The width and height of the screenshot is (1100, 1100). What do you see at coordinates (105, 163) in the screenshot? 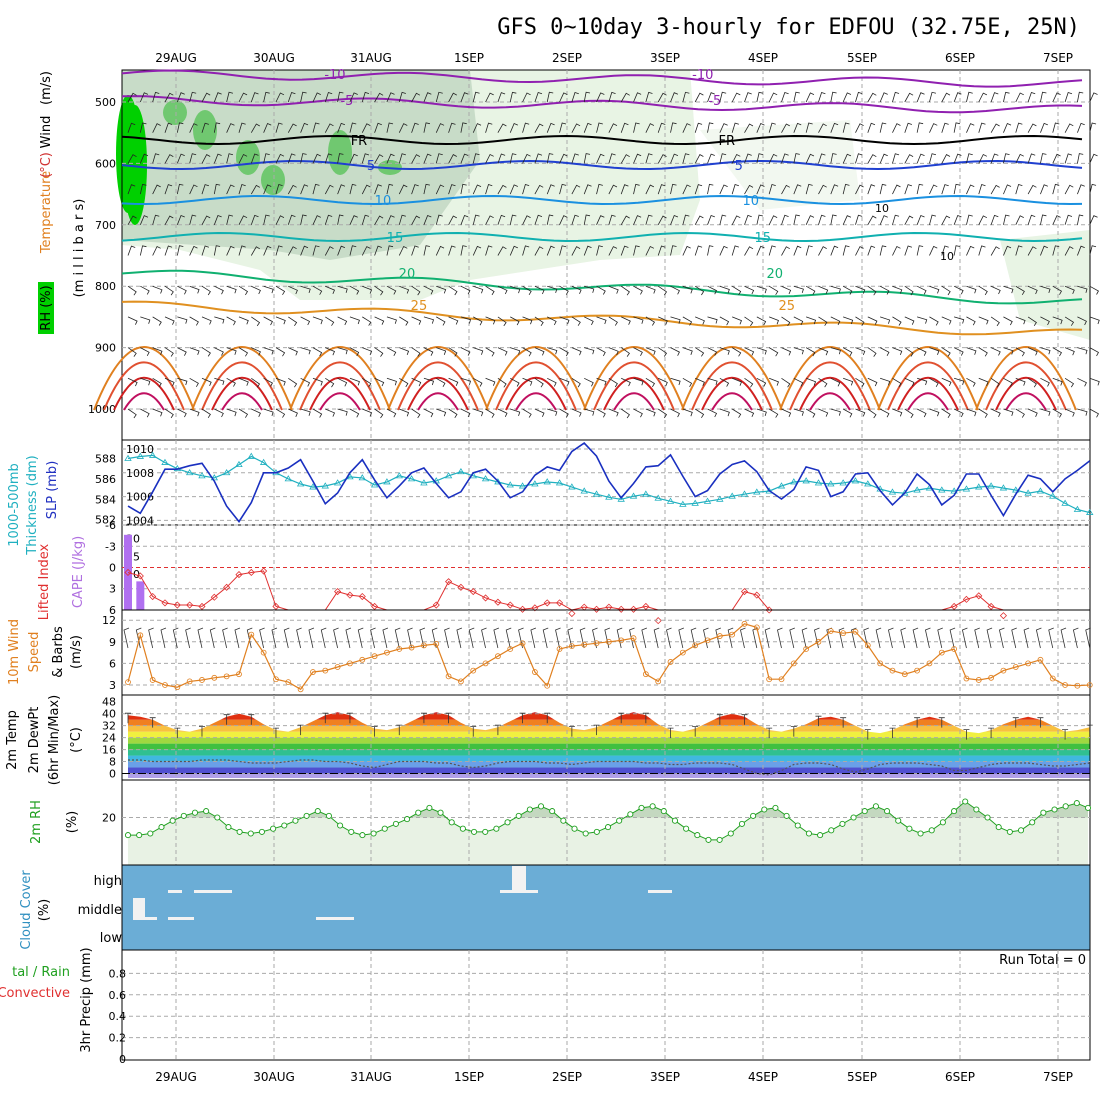
I see `pressure-tick: 600` at bounding box center [105, 163].